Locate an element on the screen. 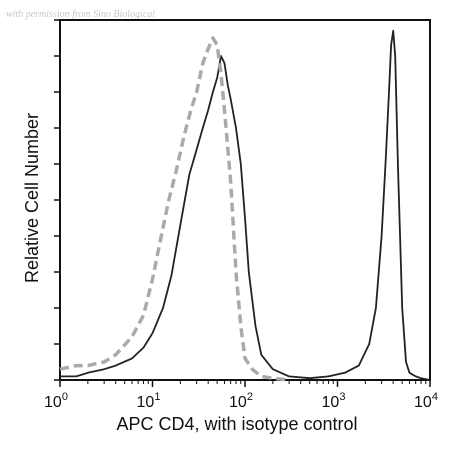 The image size is (450, 470). y-axis-title: Relative Cell Number is located at coordinates (32, 198).